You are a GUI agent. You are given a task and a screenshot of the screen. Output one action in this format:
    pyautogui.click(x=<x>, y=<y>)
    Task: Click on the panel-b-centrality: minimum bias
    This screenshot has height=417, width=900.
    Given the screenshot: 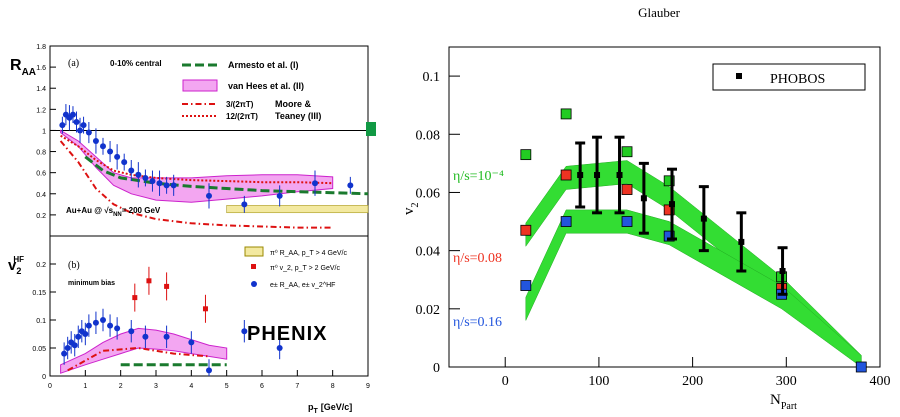 What is the action you would take?
    pyautogui.click(x=91, y=283)
    